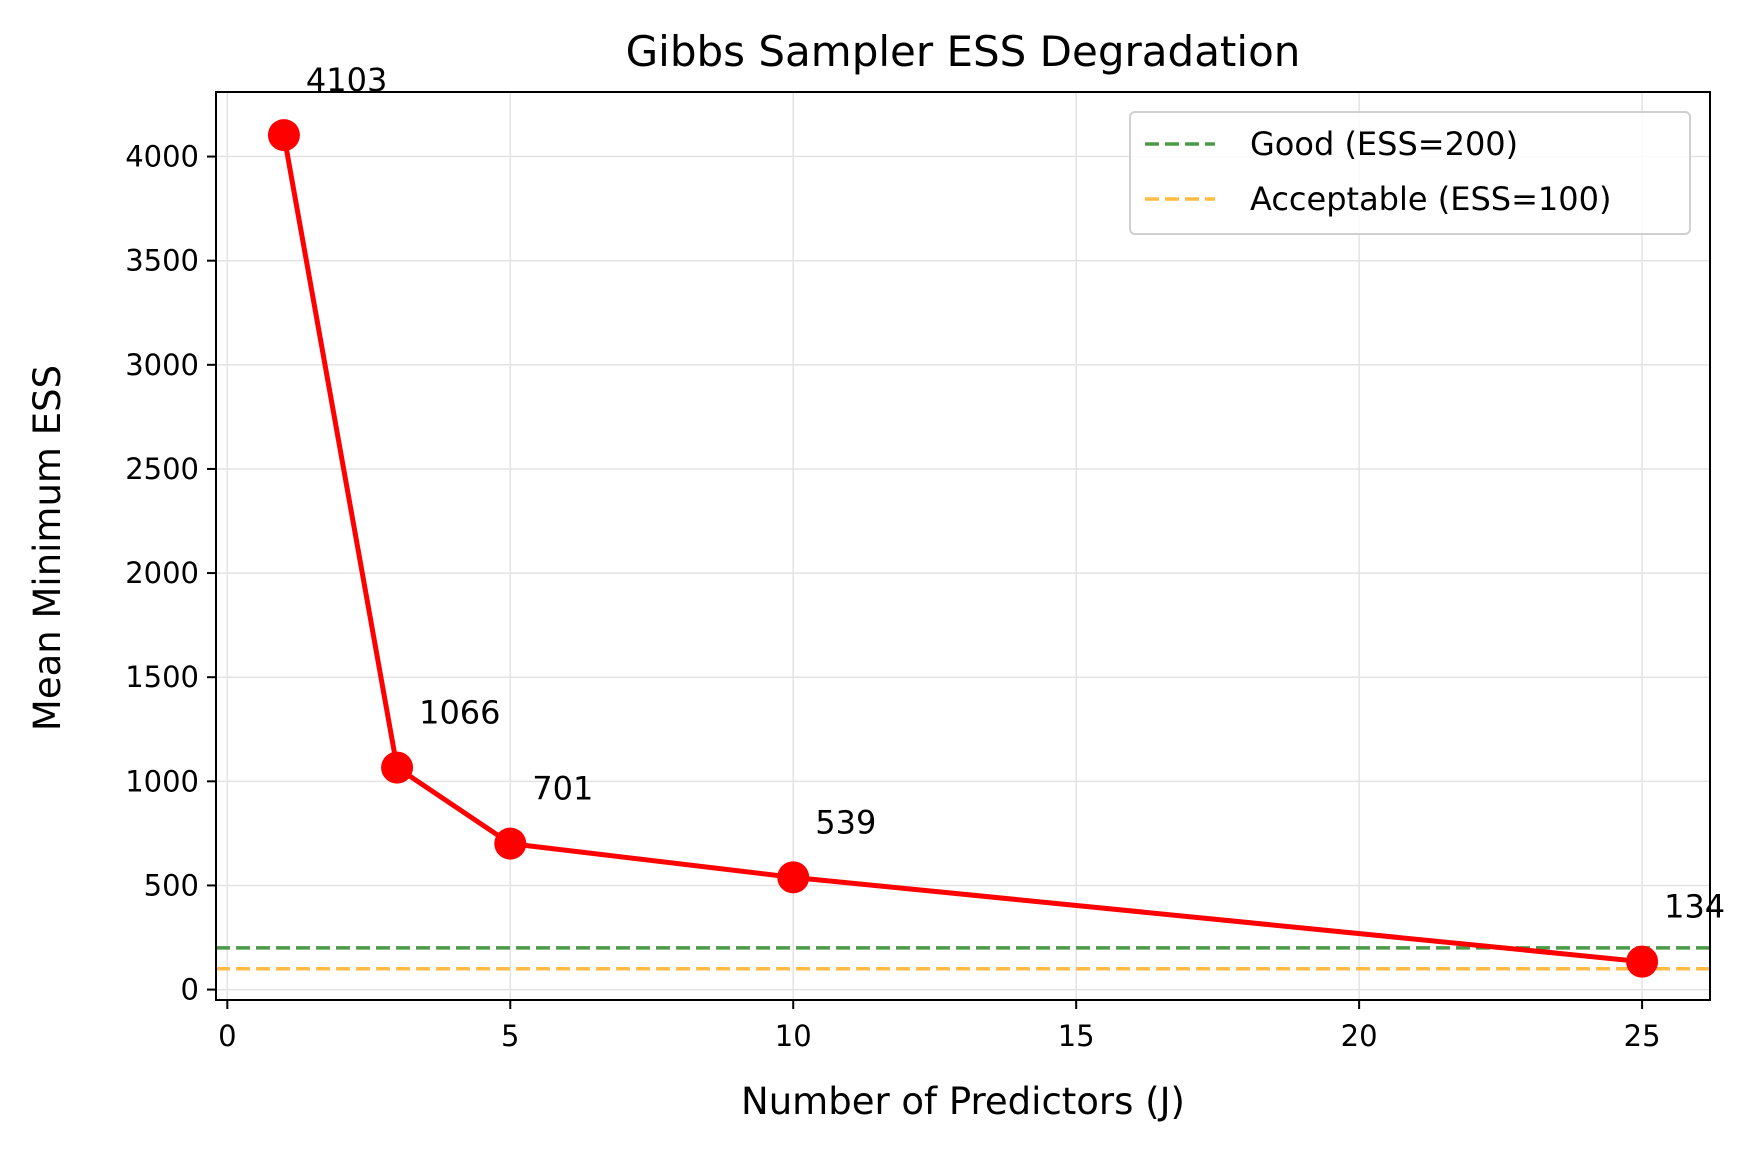 The width and height of the screenshot is (1757, 1154). What do you see at coordinates (190, 990) in the screenshot?
I see `y-tick-label: 0` at bounding box center [190, 990].